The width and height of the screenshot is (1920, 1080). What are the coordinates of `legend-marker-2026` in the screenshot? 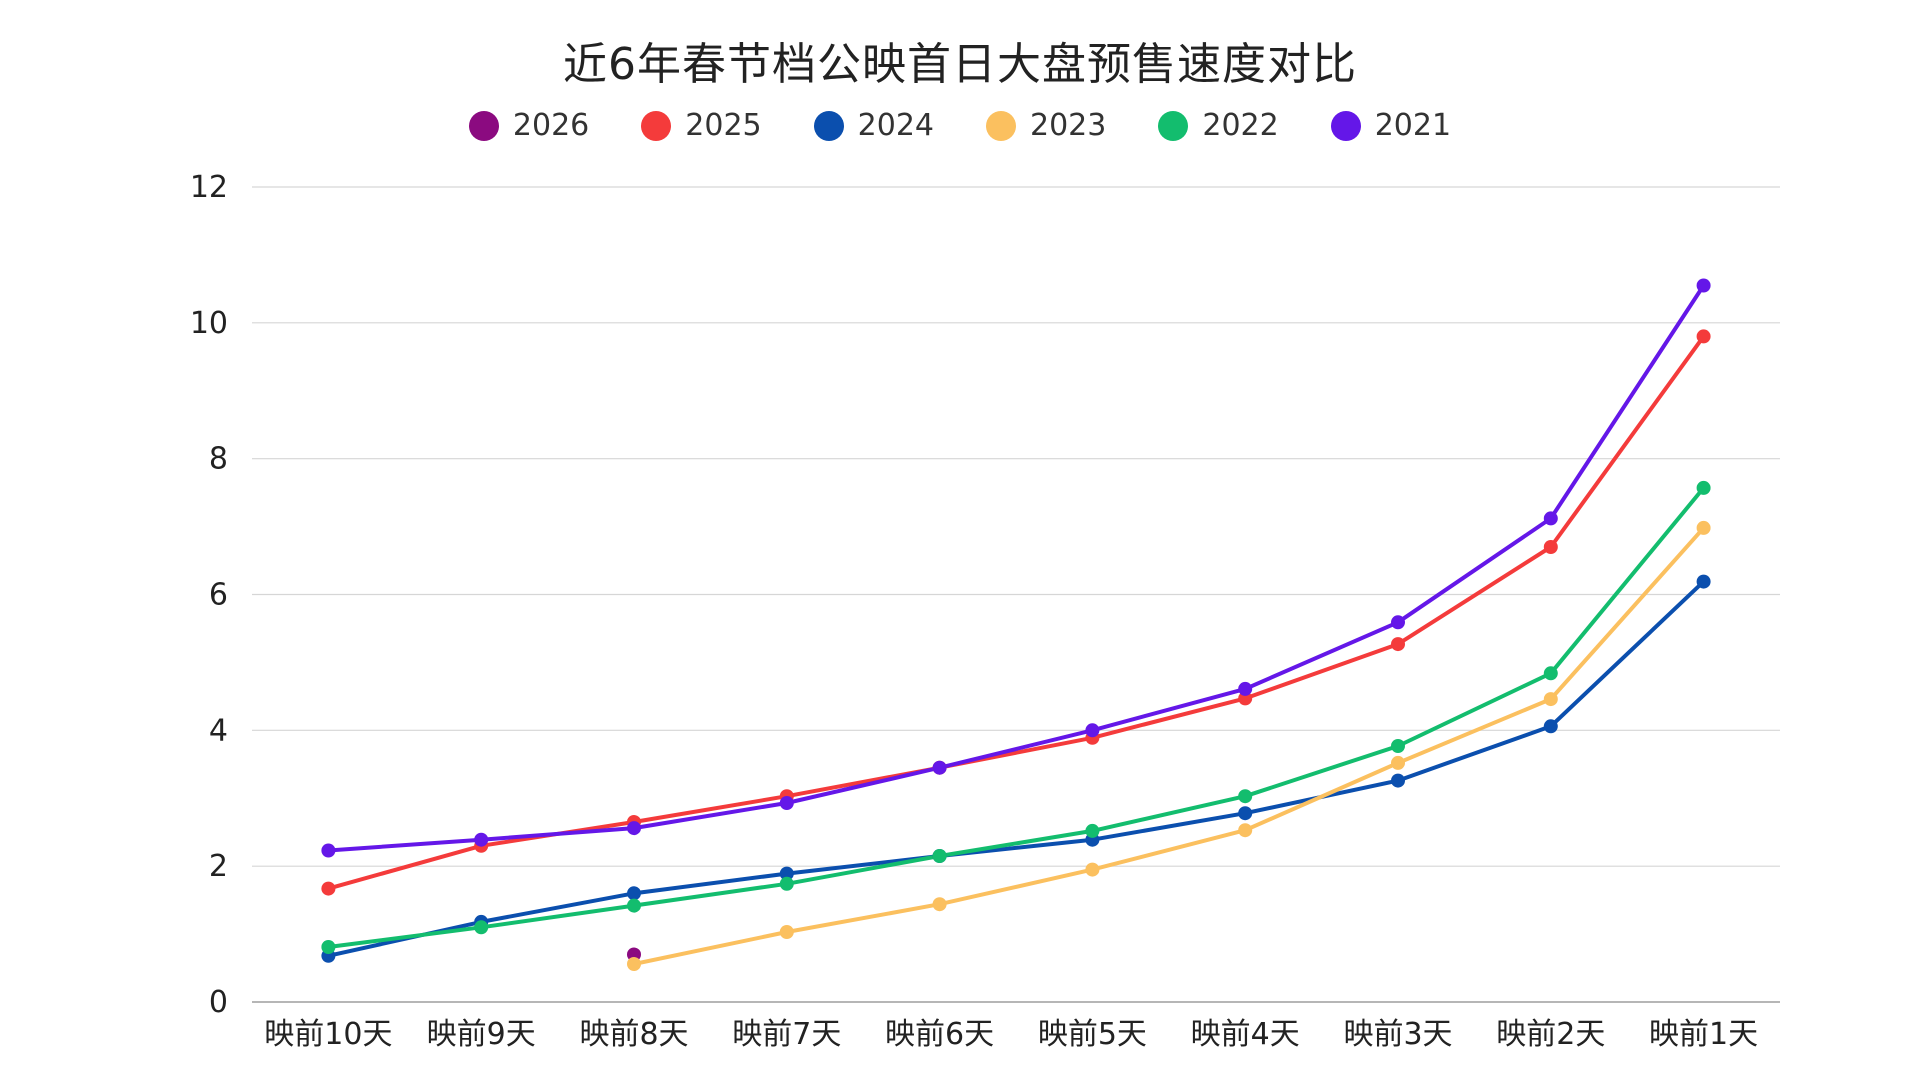 It's located at (483, 125).